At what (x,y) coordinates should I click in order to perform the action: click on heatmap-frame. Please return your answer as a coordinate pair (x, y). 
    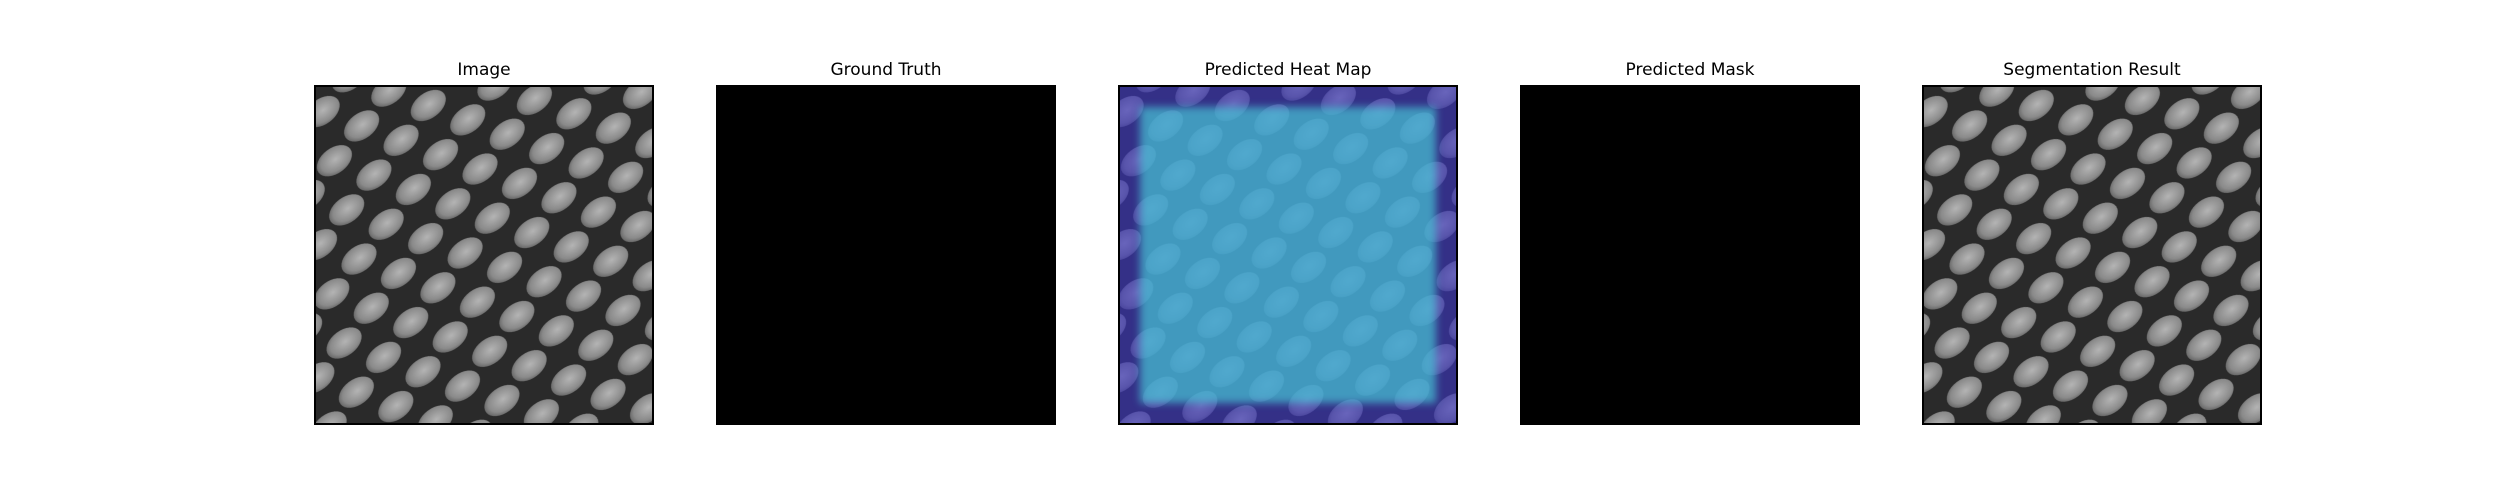
    Looking at the image, I should click on (1288, 255).